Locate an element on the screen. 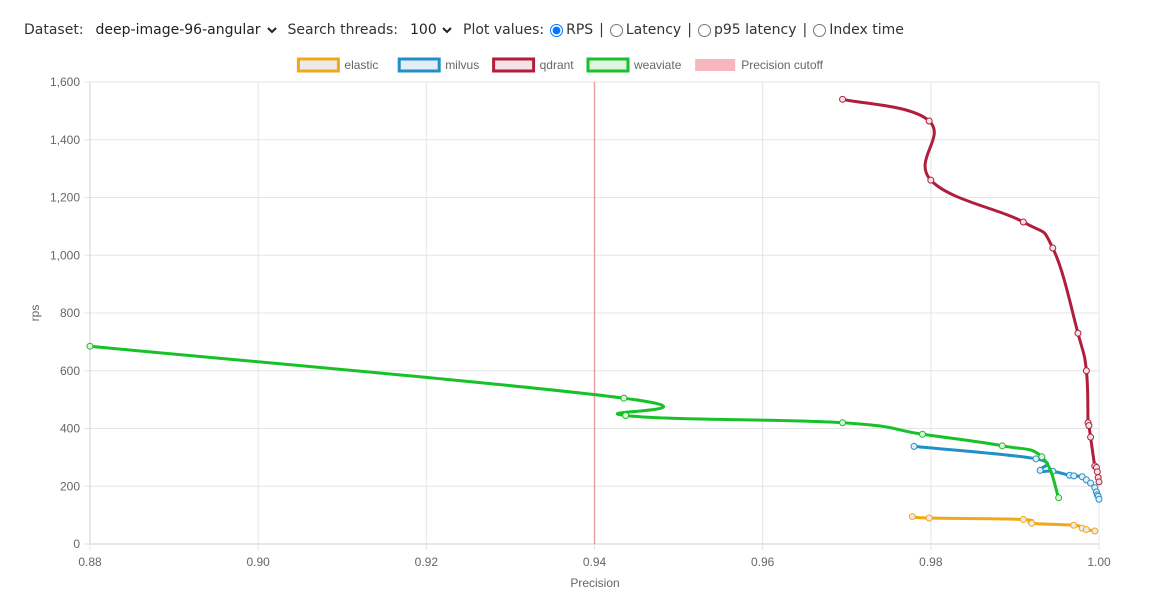 The height and width of the screenshot is (598, 1171). legend-label-elastic: elastic is located at coordinates (361, 65).